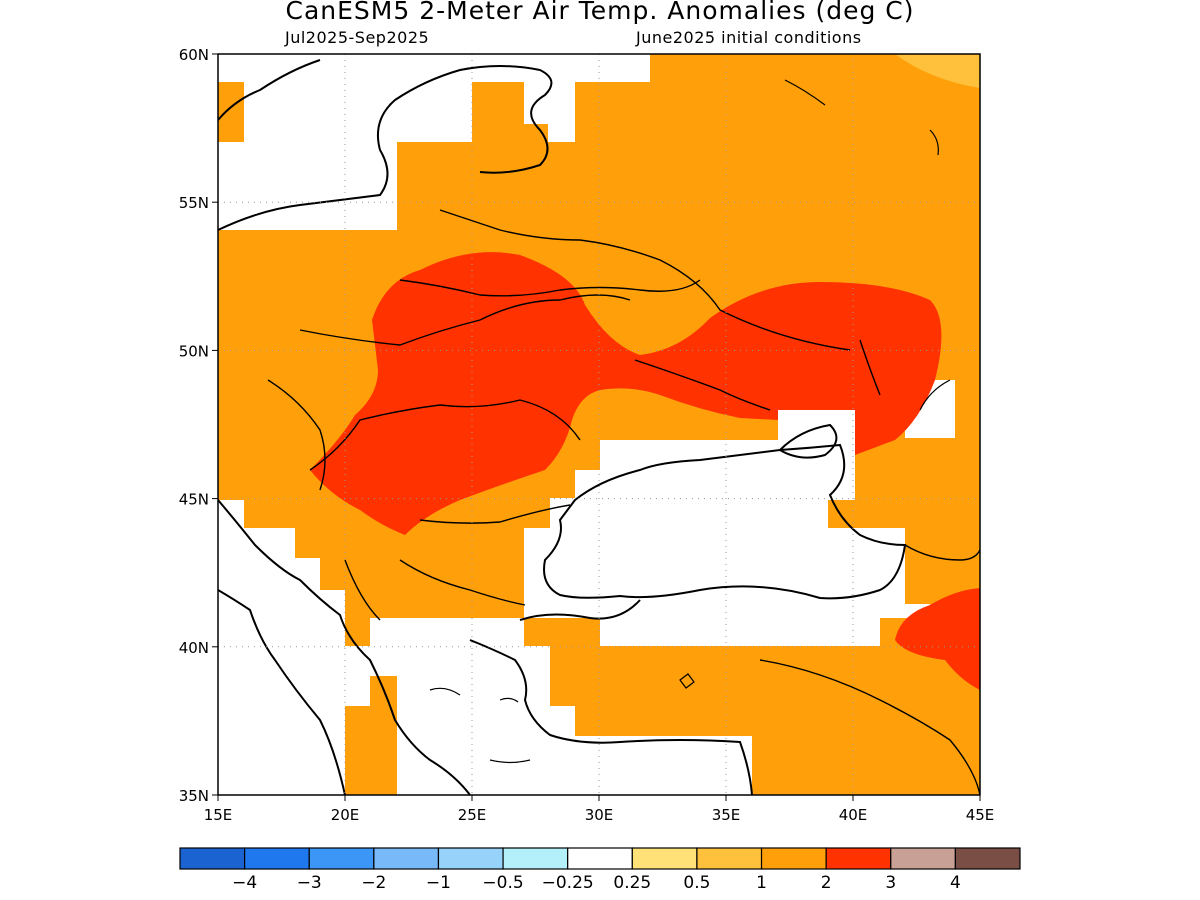 Image resolution: width=1200 pixels, height=900 pixels. What do you see at coordinates (198, 425) in the screenshot?
I see `latitude-axis: 60N 55N 50N 45N 40N 35N` at bounding box center [198, 425].